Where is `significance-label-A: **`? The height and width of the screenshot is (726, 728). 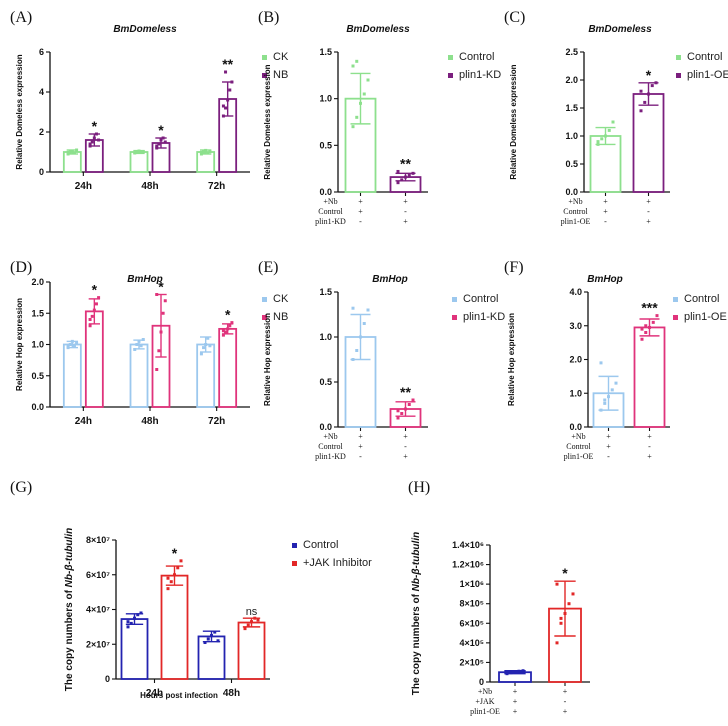 significance-label-A: ** is located at coordinates (227, 64).